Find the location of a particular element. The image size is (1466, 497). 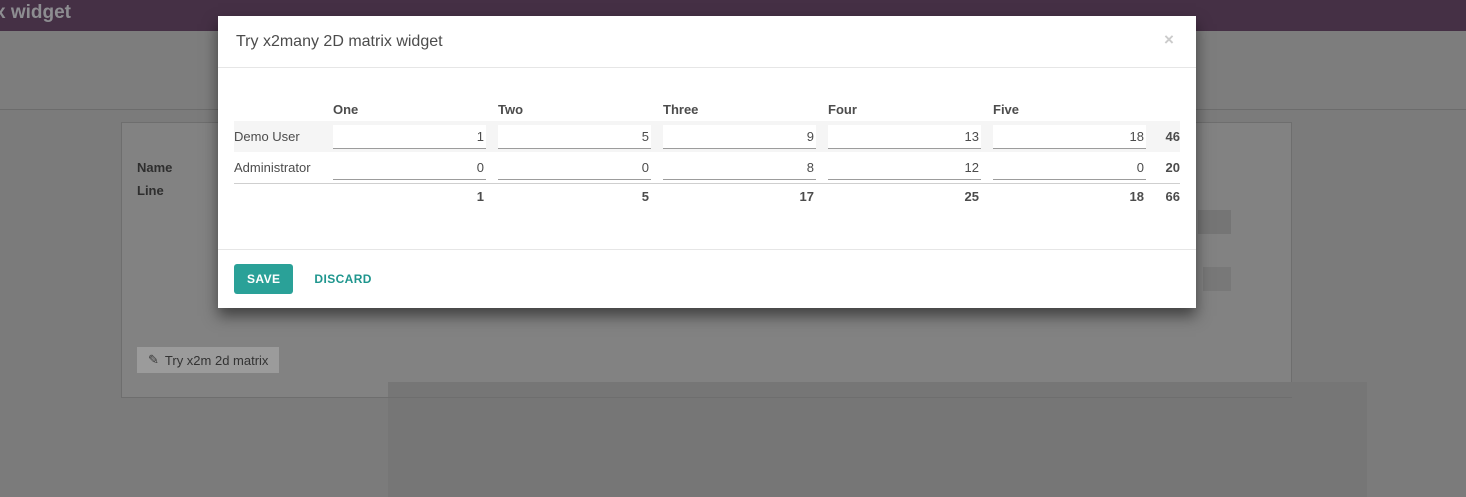

dialog-footer: SAVE DISCARD is located at coordinates (707, 278).